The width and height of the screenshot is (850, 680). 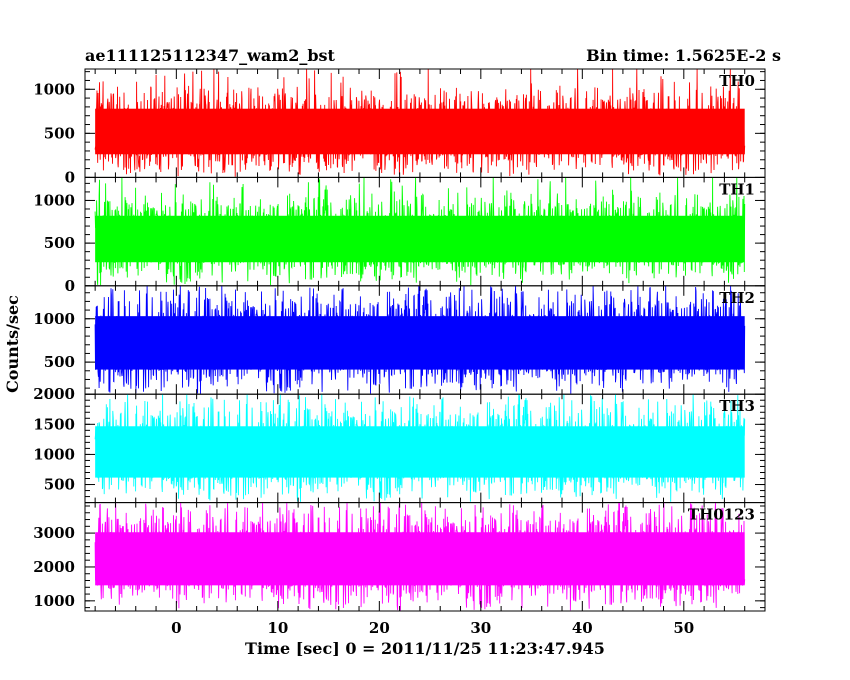 What do you see at coordinates (210, 55) in the screenshot?
I see `observation-id-title: ae111125112347_wam2_bst` at bounding box center [210, 55].